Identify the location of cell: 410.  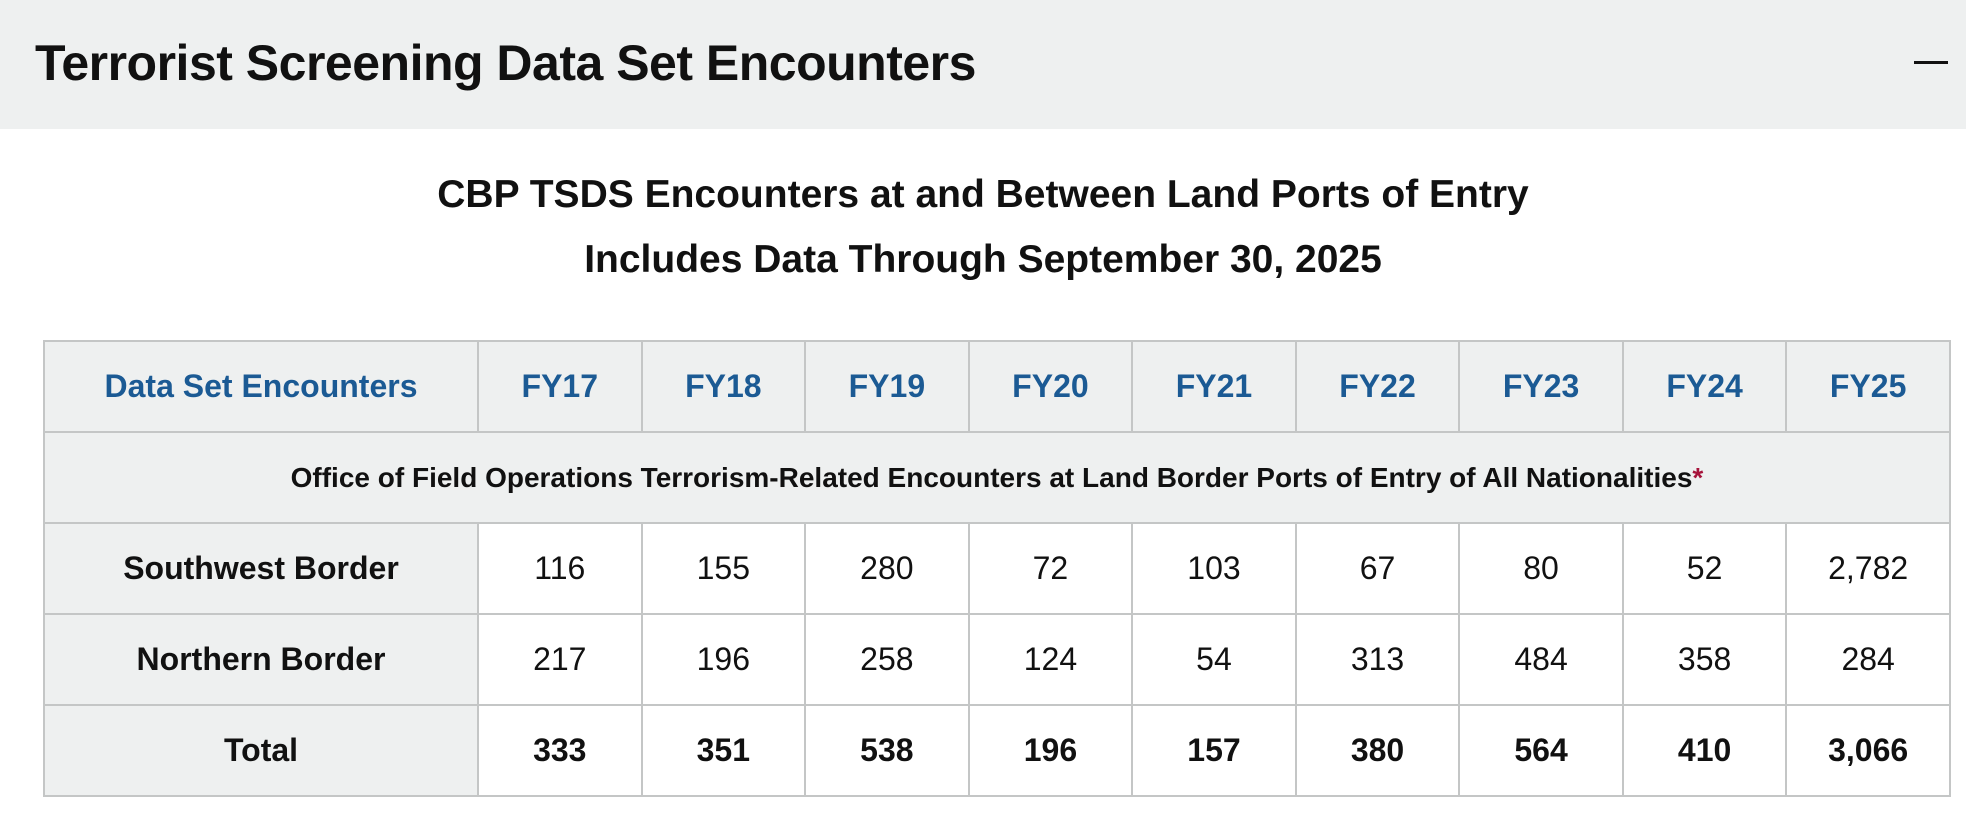
(1704, 750).